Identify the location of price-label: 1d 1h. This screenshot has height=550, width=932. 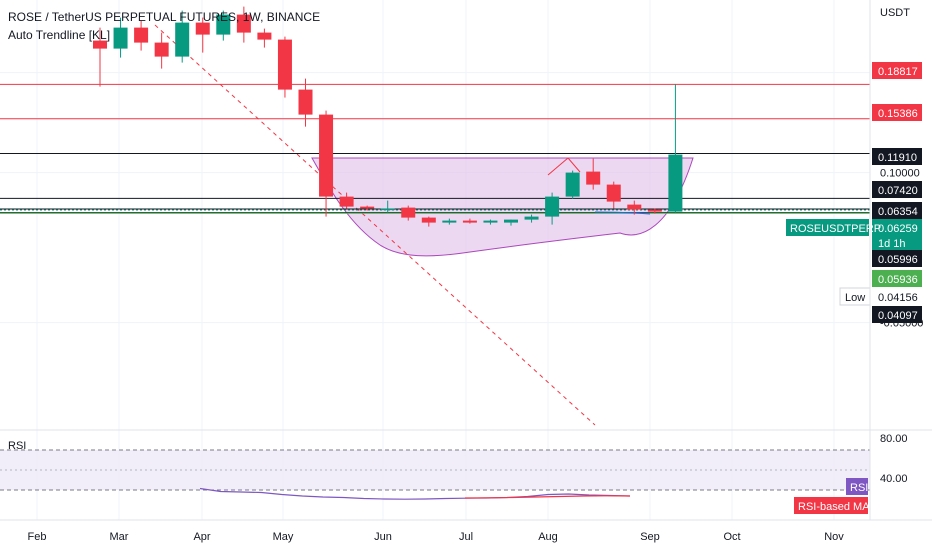
(892, 244).